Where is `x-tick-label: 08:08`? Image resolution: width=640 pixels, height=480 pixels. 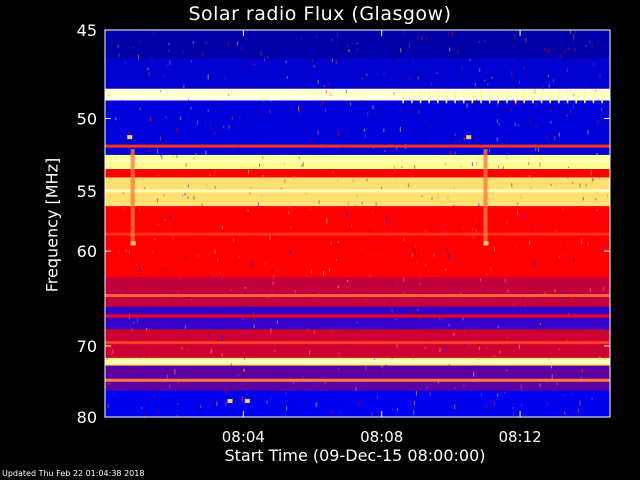 x-tick-label: 08:08 is located at coordinates (381, 437).